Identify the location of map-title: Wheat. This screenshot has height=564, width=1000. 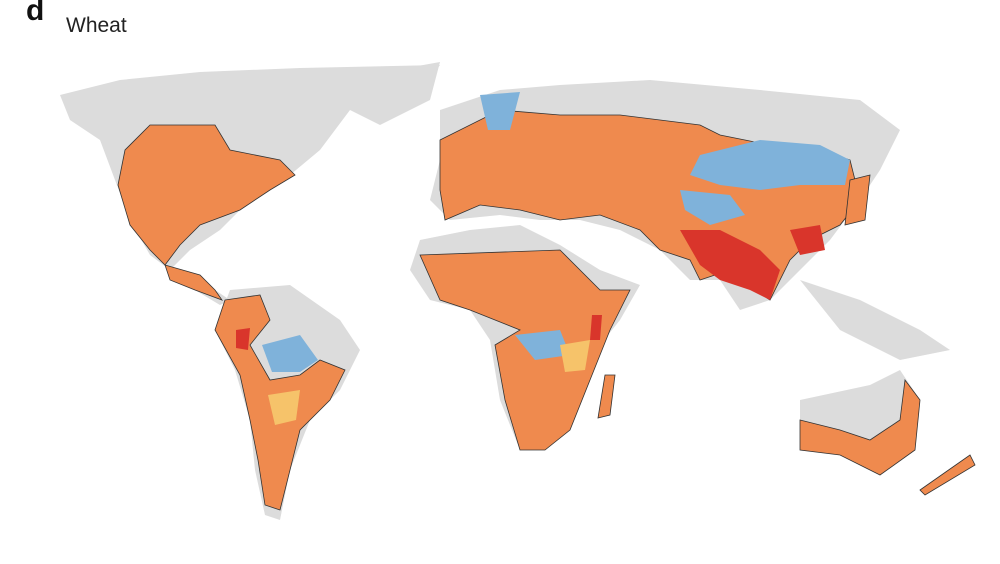
(96, 25).